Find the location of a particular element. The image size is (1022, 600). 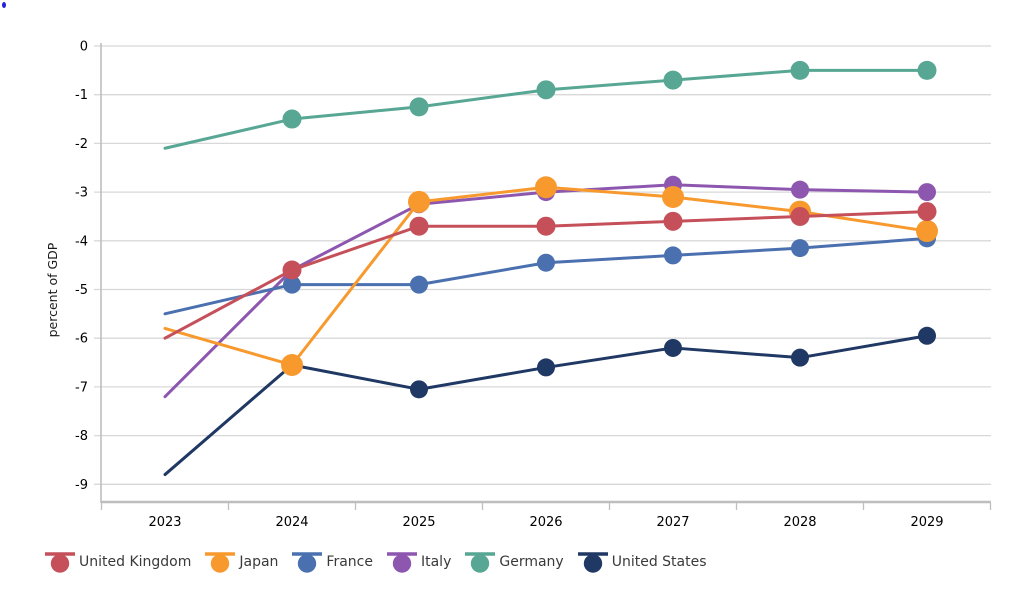

legend-item-japan: Japan is located at coordinates (241, 562).